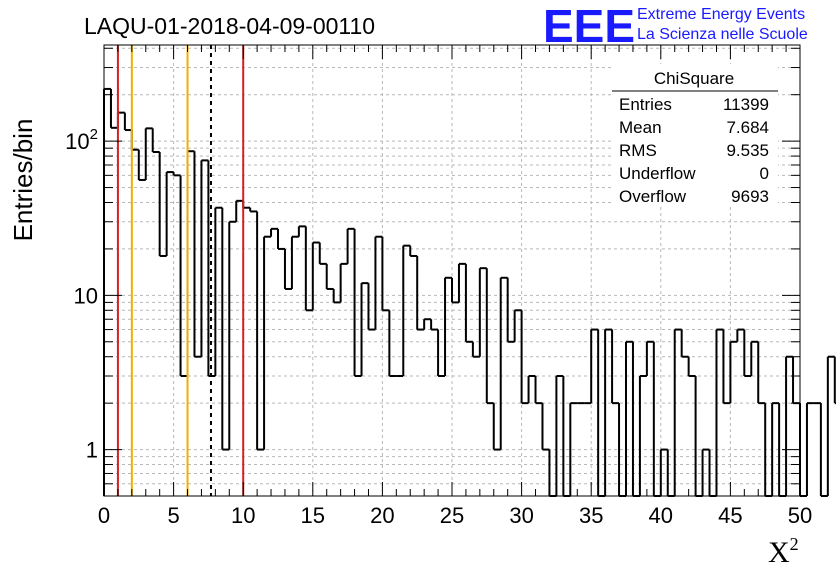 The image size is (836, 572). What do you see at coordinates (243, 515) in the screenshot?
I see `x-tick-label: 10` at bounding box center [243, 515].